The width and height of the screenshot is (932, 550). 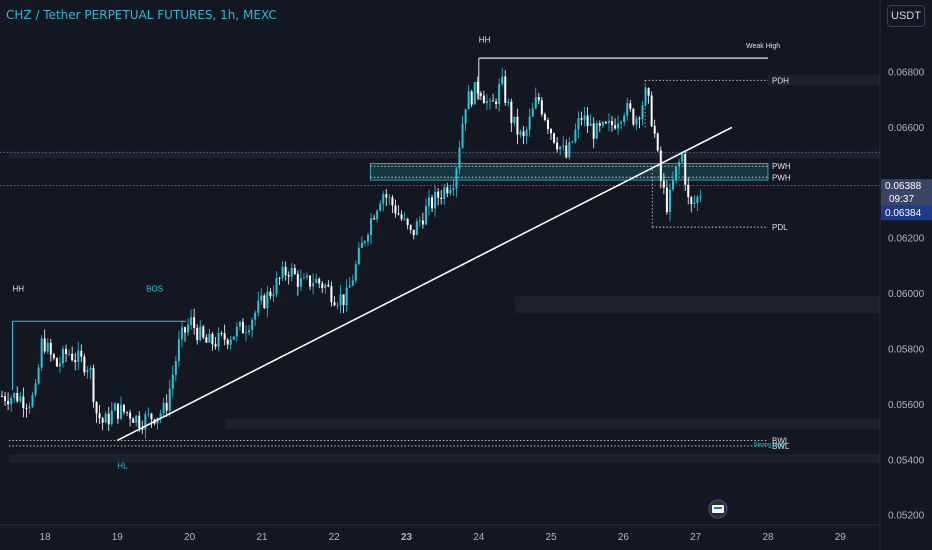 What do you see at coordinates (841, 537) in the screenshot?
I see `time-tick-label: 29` at bounding box center [841, 537].